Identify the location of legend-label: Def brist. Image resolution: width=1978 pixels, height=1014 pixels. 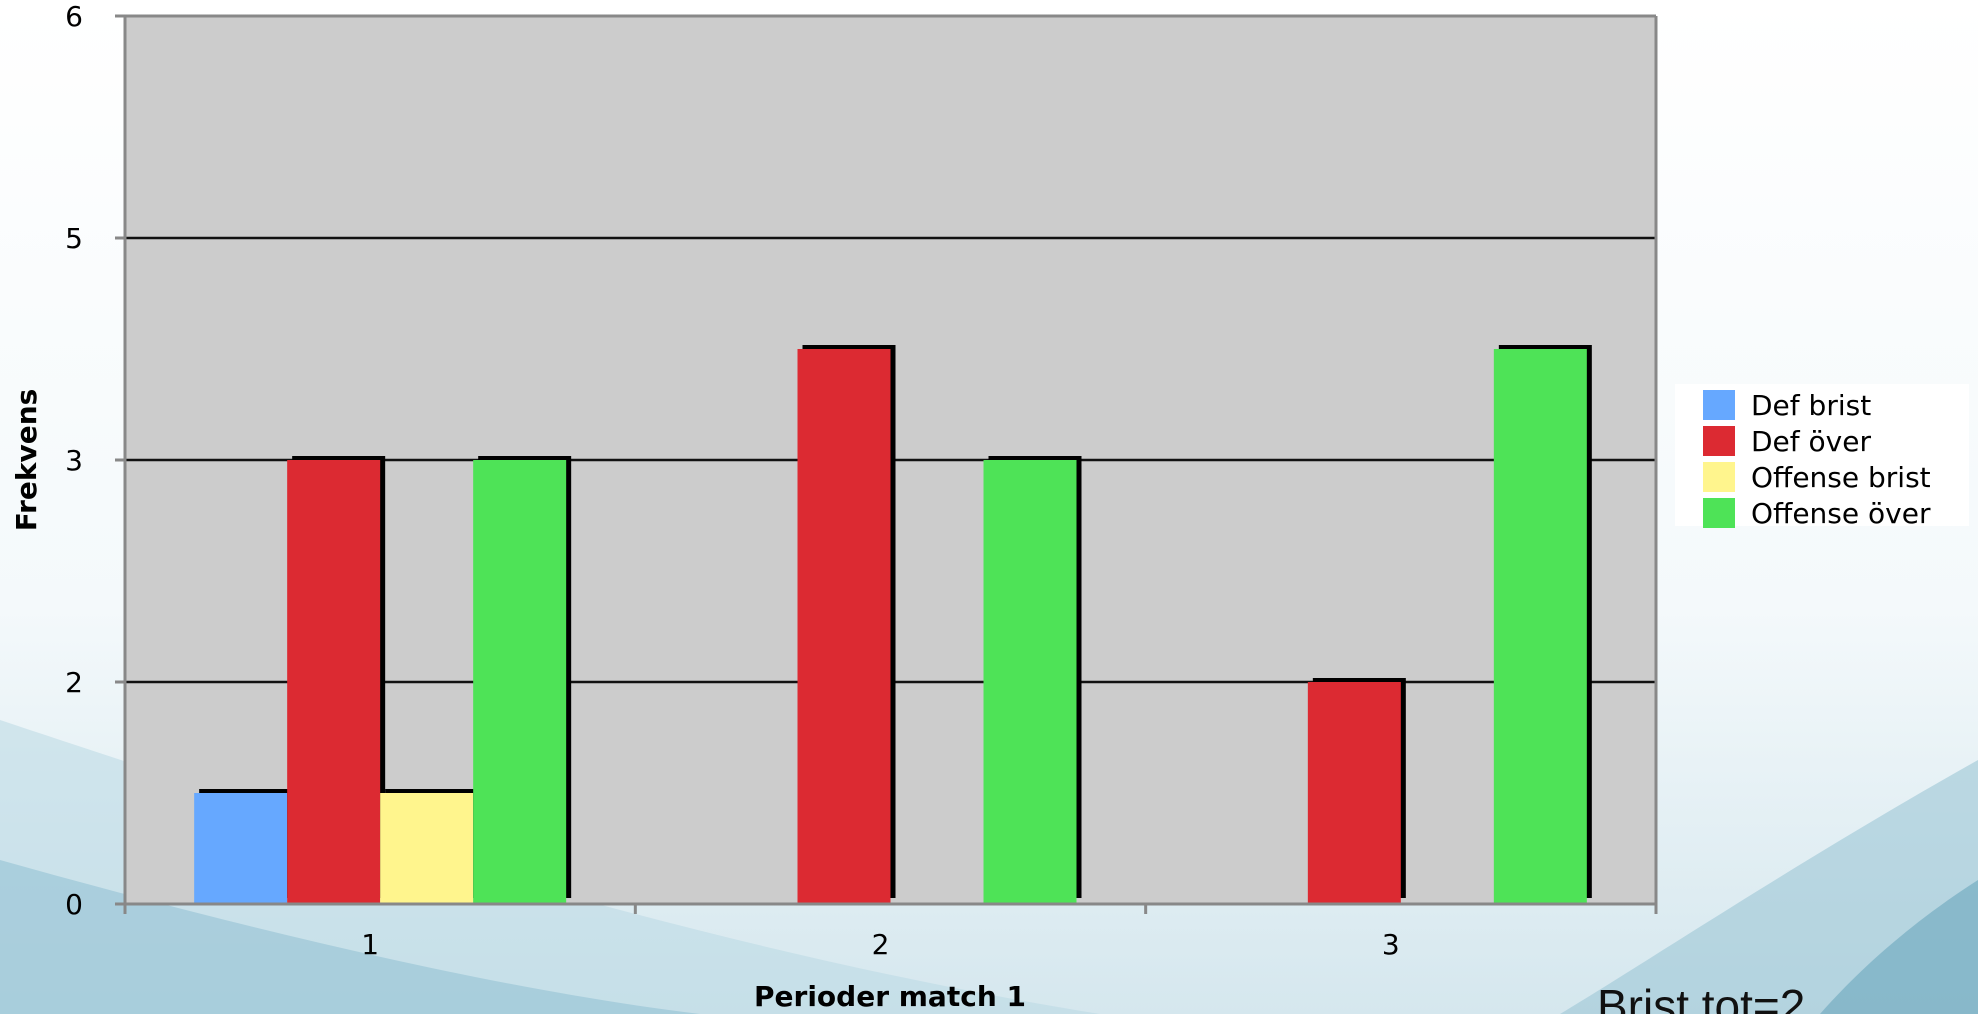
(1811, 405).